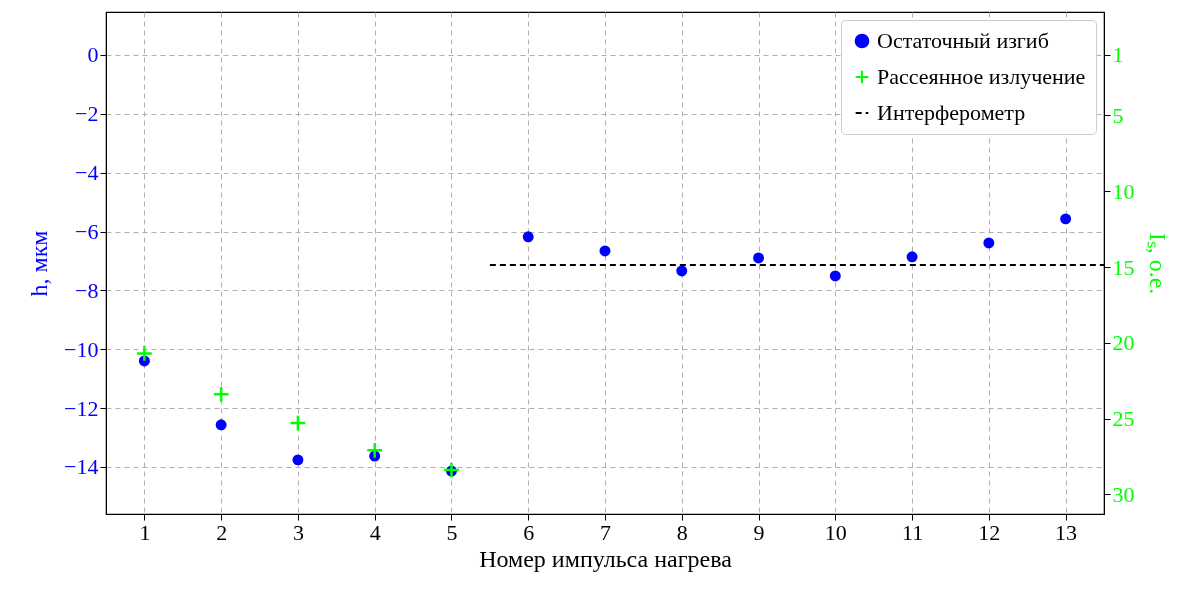 This screenshot has height=590, width=1188. I want to click on y-tick-label: −12, so click(81, 408).